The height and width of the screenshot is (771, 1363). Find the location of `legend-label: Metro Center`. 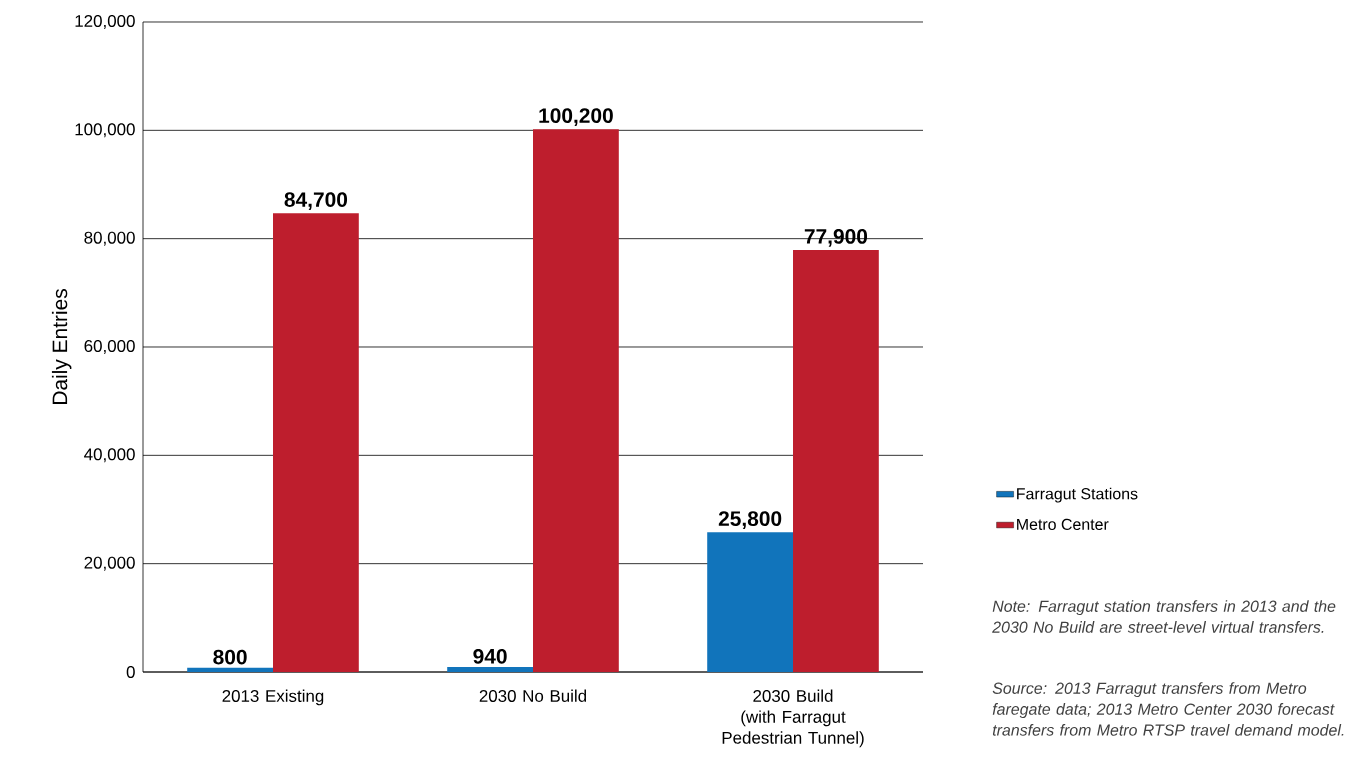

legend-label: Metro Center is located at coordinates (1063, 524).